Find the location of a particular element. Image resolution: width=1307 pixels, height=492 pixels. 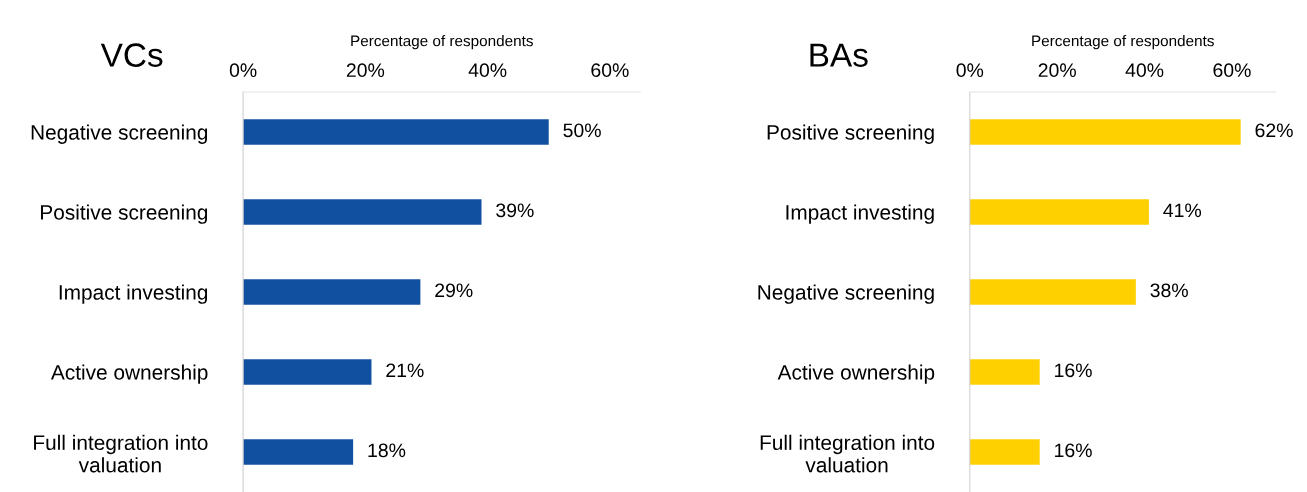

data-label: 21% is located at coordinates (405, 370).